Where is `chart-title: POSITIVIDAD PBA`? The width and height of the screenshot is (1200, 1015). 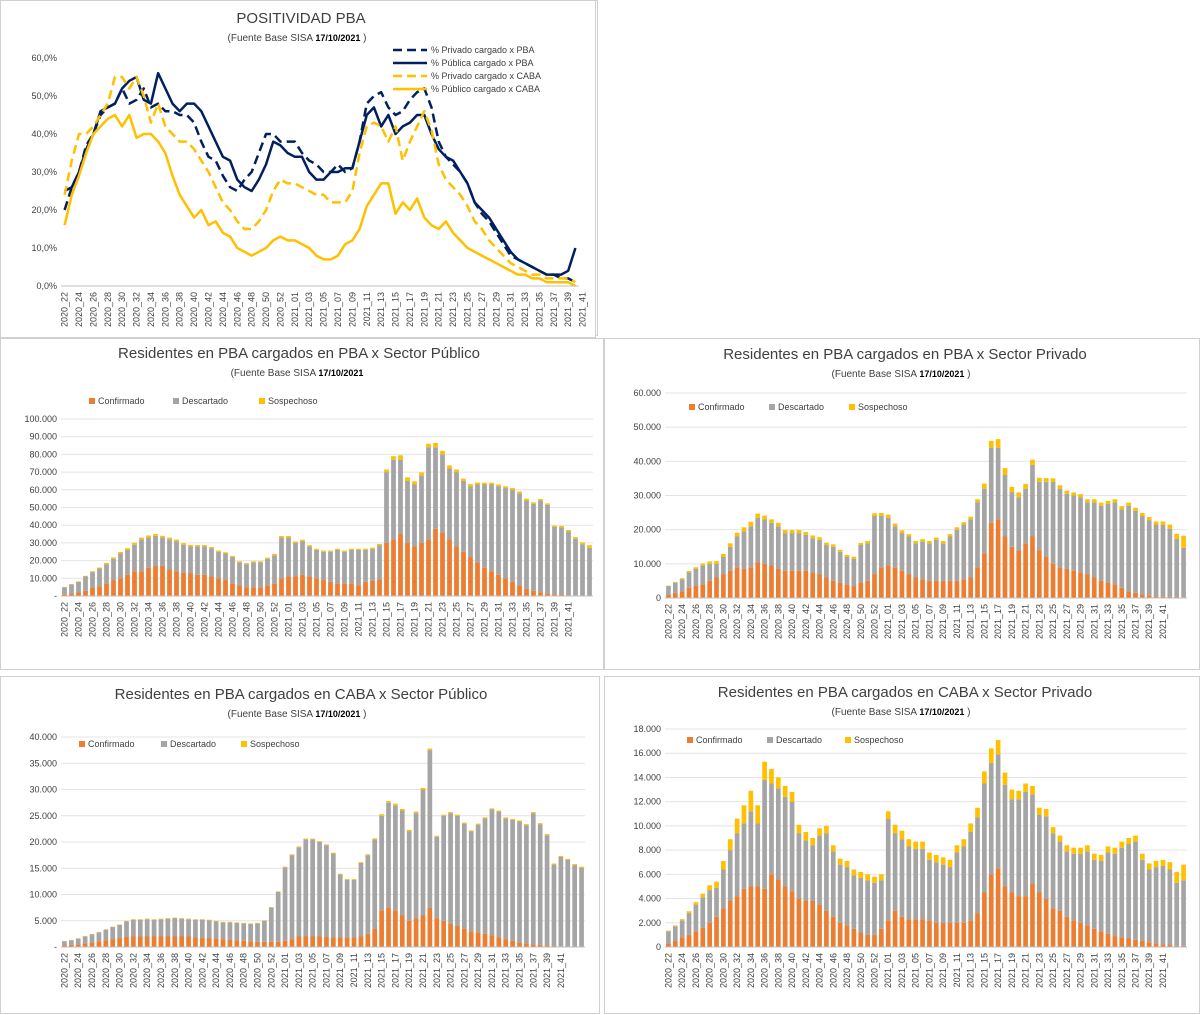 chart-title: POSITIVIDAD PBA is located at coordinates (300, 18).